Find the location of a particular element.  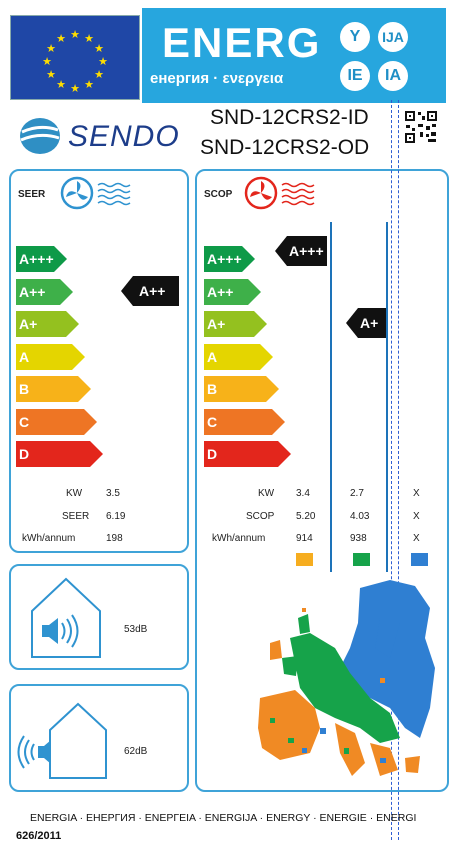

energ-title: ENERG is located at coordinates (242, 42).